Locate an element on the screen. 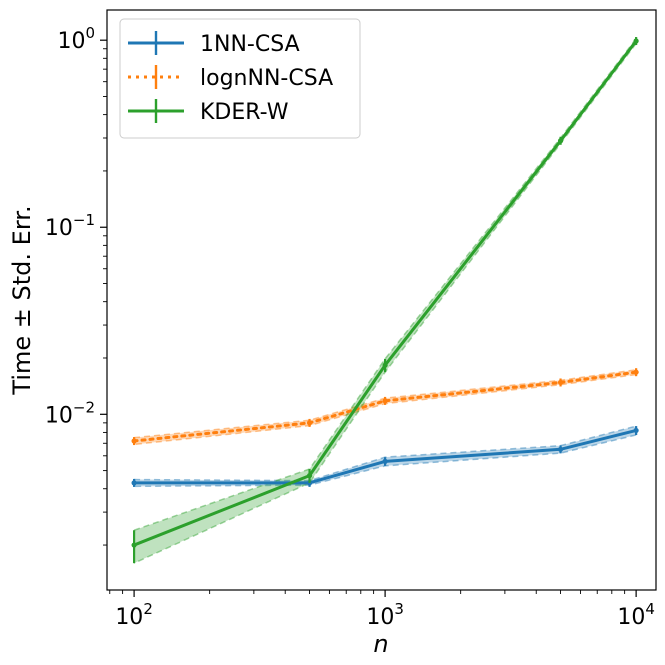  x-tick-label: 10⁴ is located at coordinates (636, 615).